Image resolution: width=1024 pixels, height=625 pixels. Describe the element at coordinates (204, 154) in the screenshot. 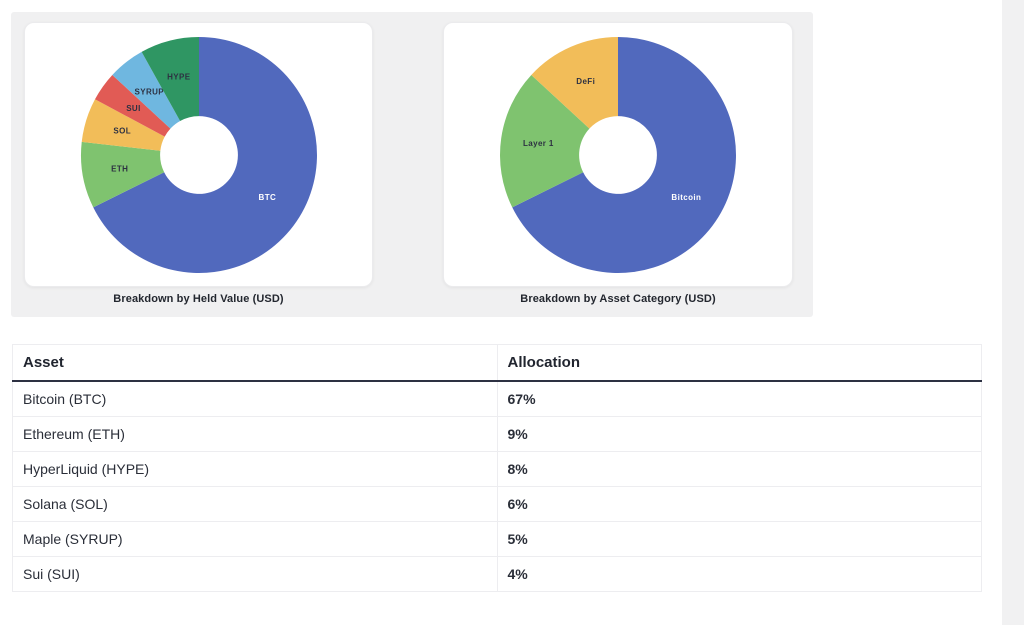

I see `pie-slice-btc` at that location.